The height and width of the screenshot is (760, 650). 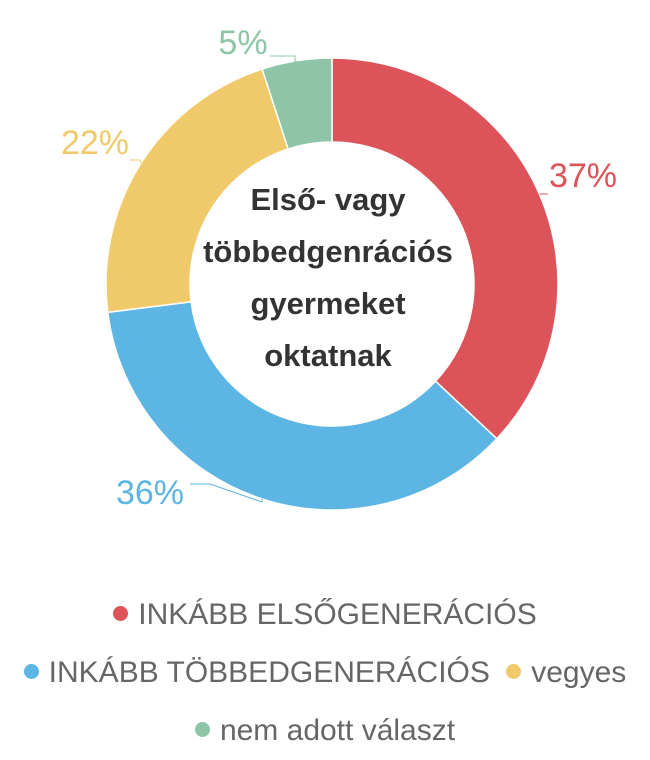 I want to click on percentage-label-1: 36%, so click(x=150, y=493).